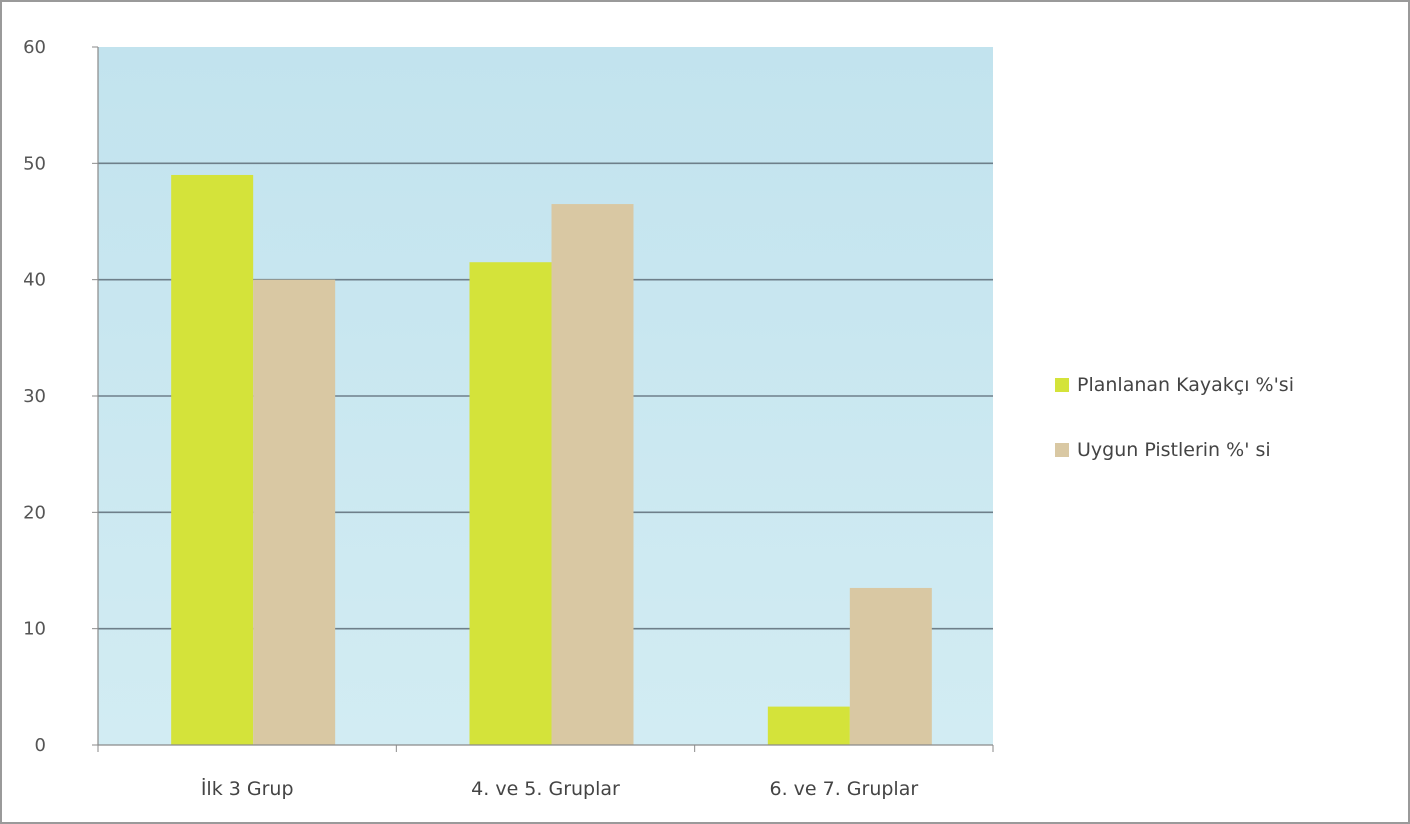  Describe the element at coordinates (40, 745) in the screenshot. I see `y-tick-label: 0` at that location.